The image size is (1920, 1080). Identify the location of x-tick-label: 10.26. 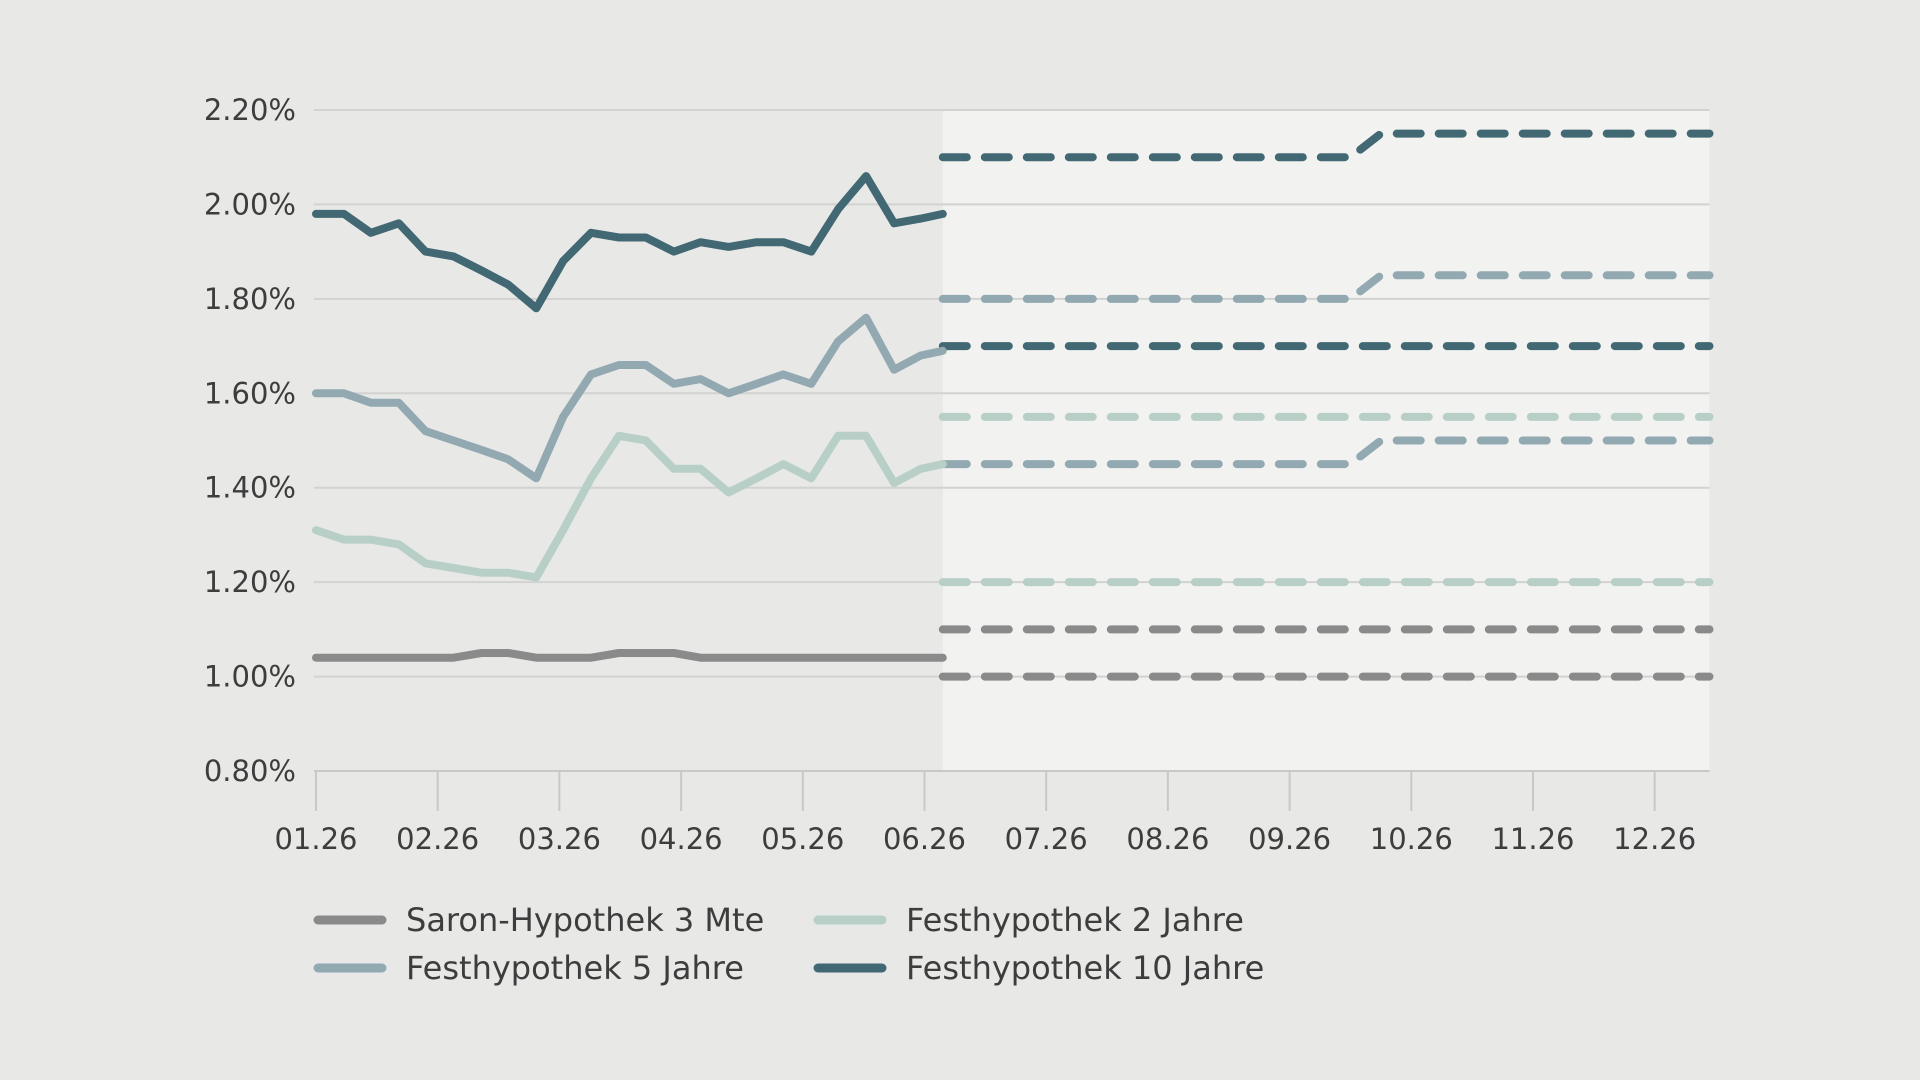
(1411, 839).